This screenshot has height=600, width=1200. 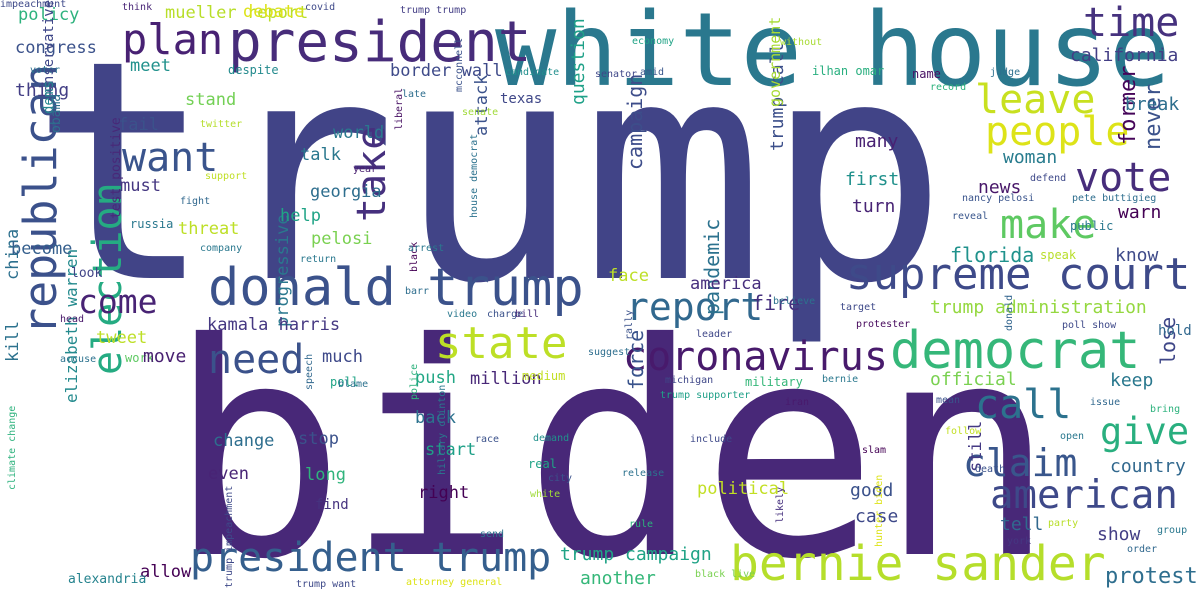 What do you see at coordinates (371, 558) in the screenshot?
I see `word-president-trump: president trump` at bounding box center [371, 558].